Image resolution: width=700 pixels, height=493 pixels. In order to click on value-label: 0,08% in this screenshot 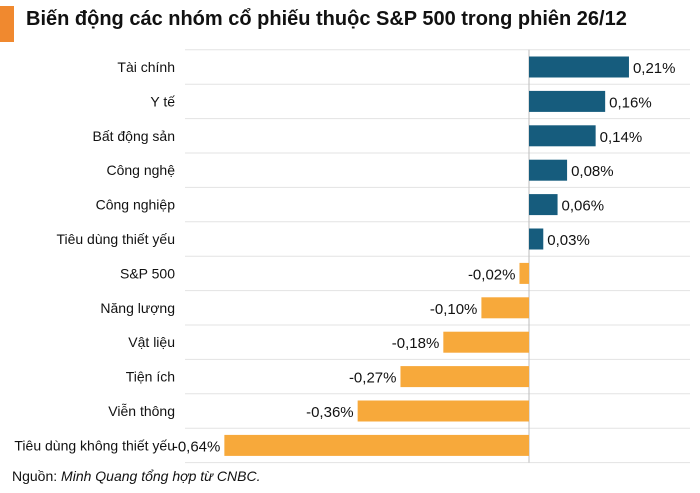, I will do `click(592, 171)`.